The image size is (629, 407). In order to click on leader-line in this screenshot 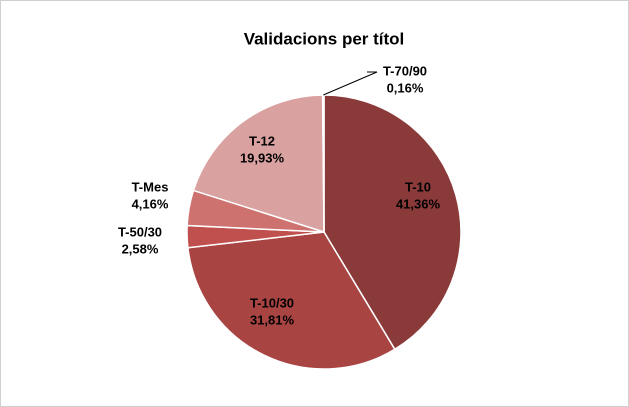, I will do `click(350, 83)`.